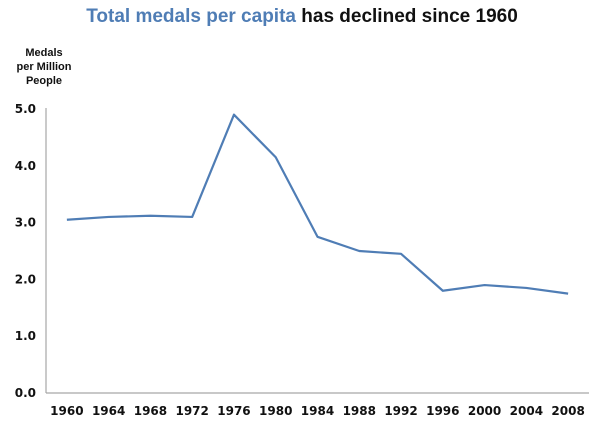 This screenshot has height=437, width=604. I want to click on y-tick-label: 2.0, so click(25, 279).